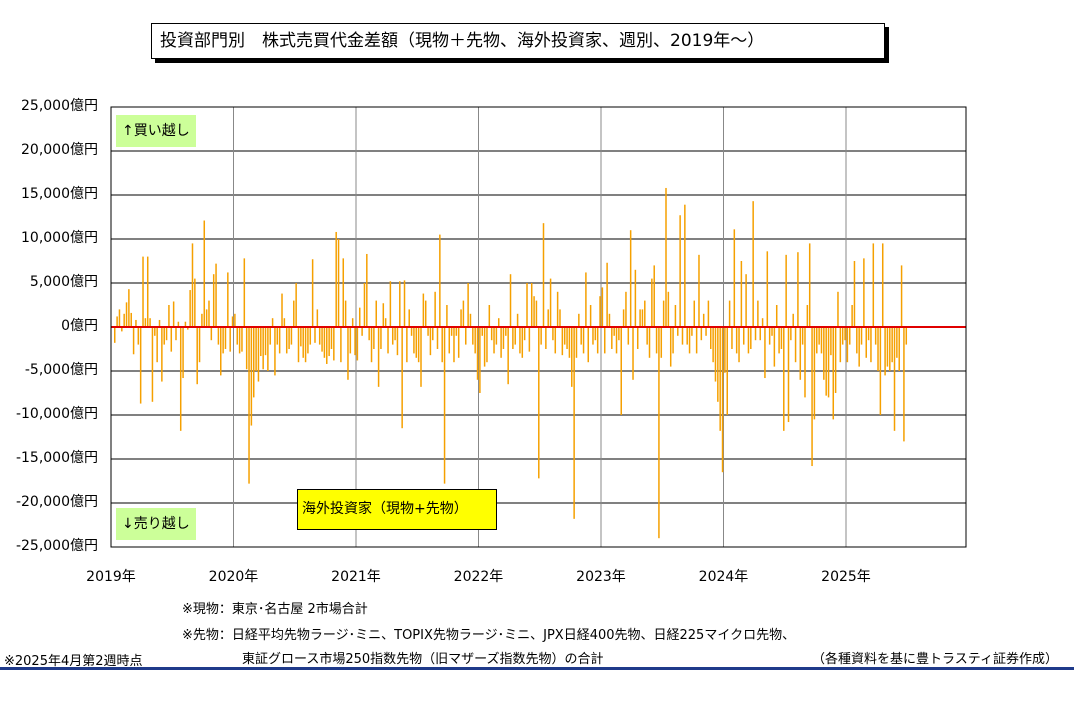  I want to click on x-tick-label: 2025年, so click(846, 577).